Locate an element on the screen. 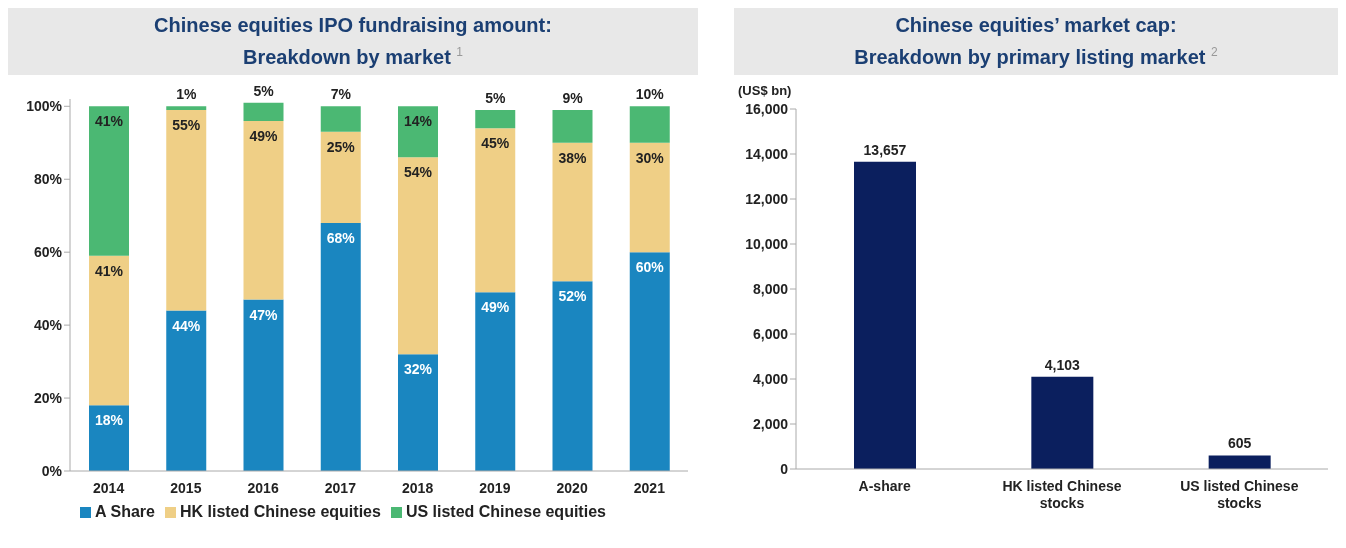 The width and height of the screenshot is (1346, 548). y-tick-label: 10,000 is located at coordinates (767, 243).